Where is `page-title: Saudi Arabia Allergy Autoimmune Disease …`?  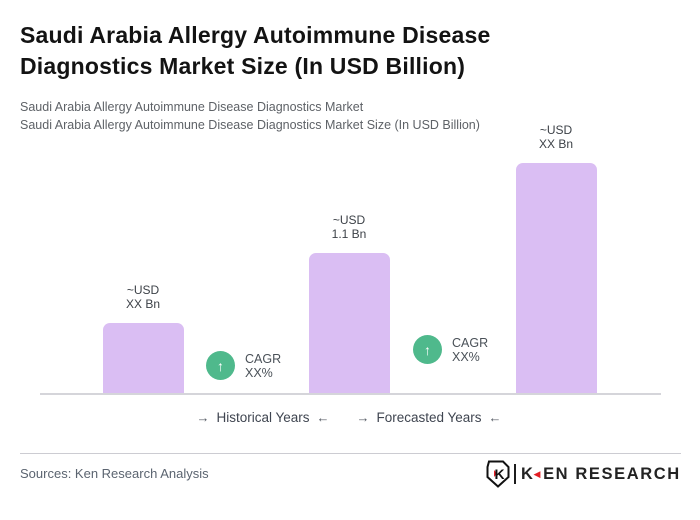 page-title: Saudi Arabia Allergy Autoimmune Disease … is located at coordinates (330, 51).